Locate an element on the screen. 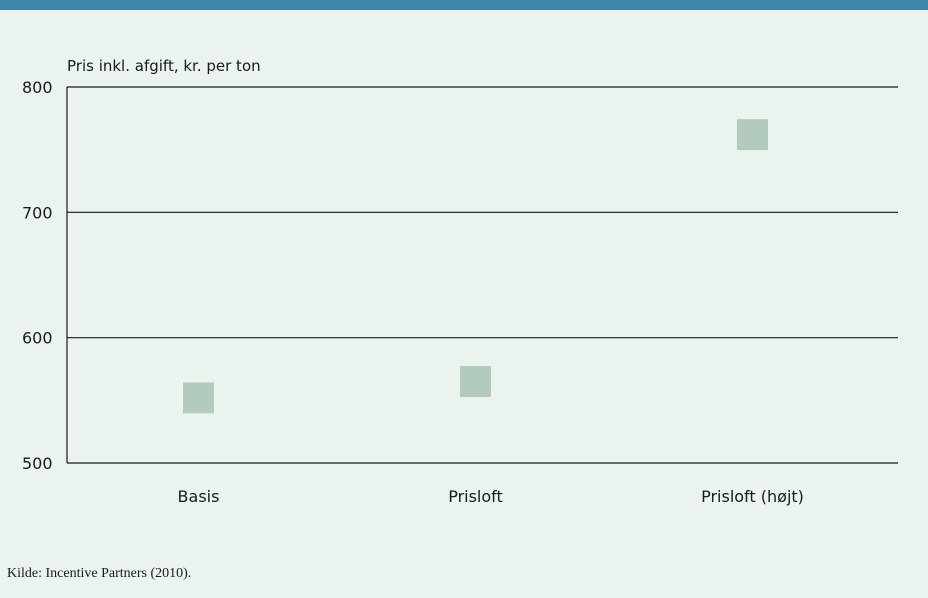  y-axis-label: Pris inkl. afgift, kr. per ton is located at coordinates (164, 66).